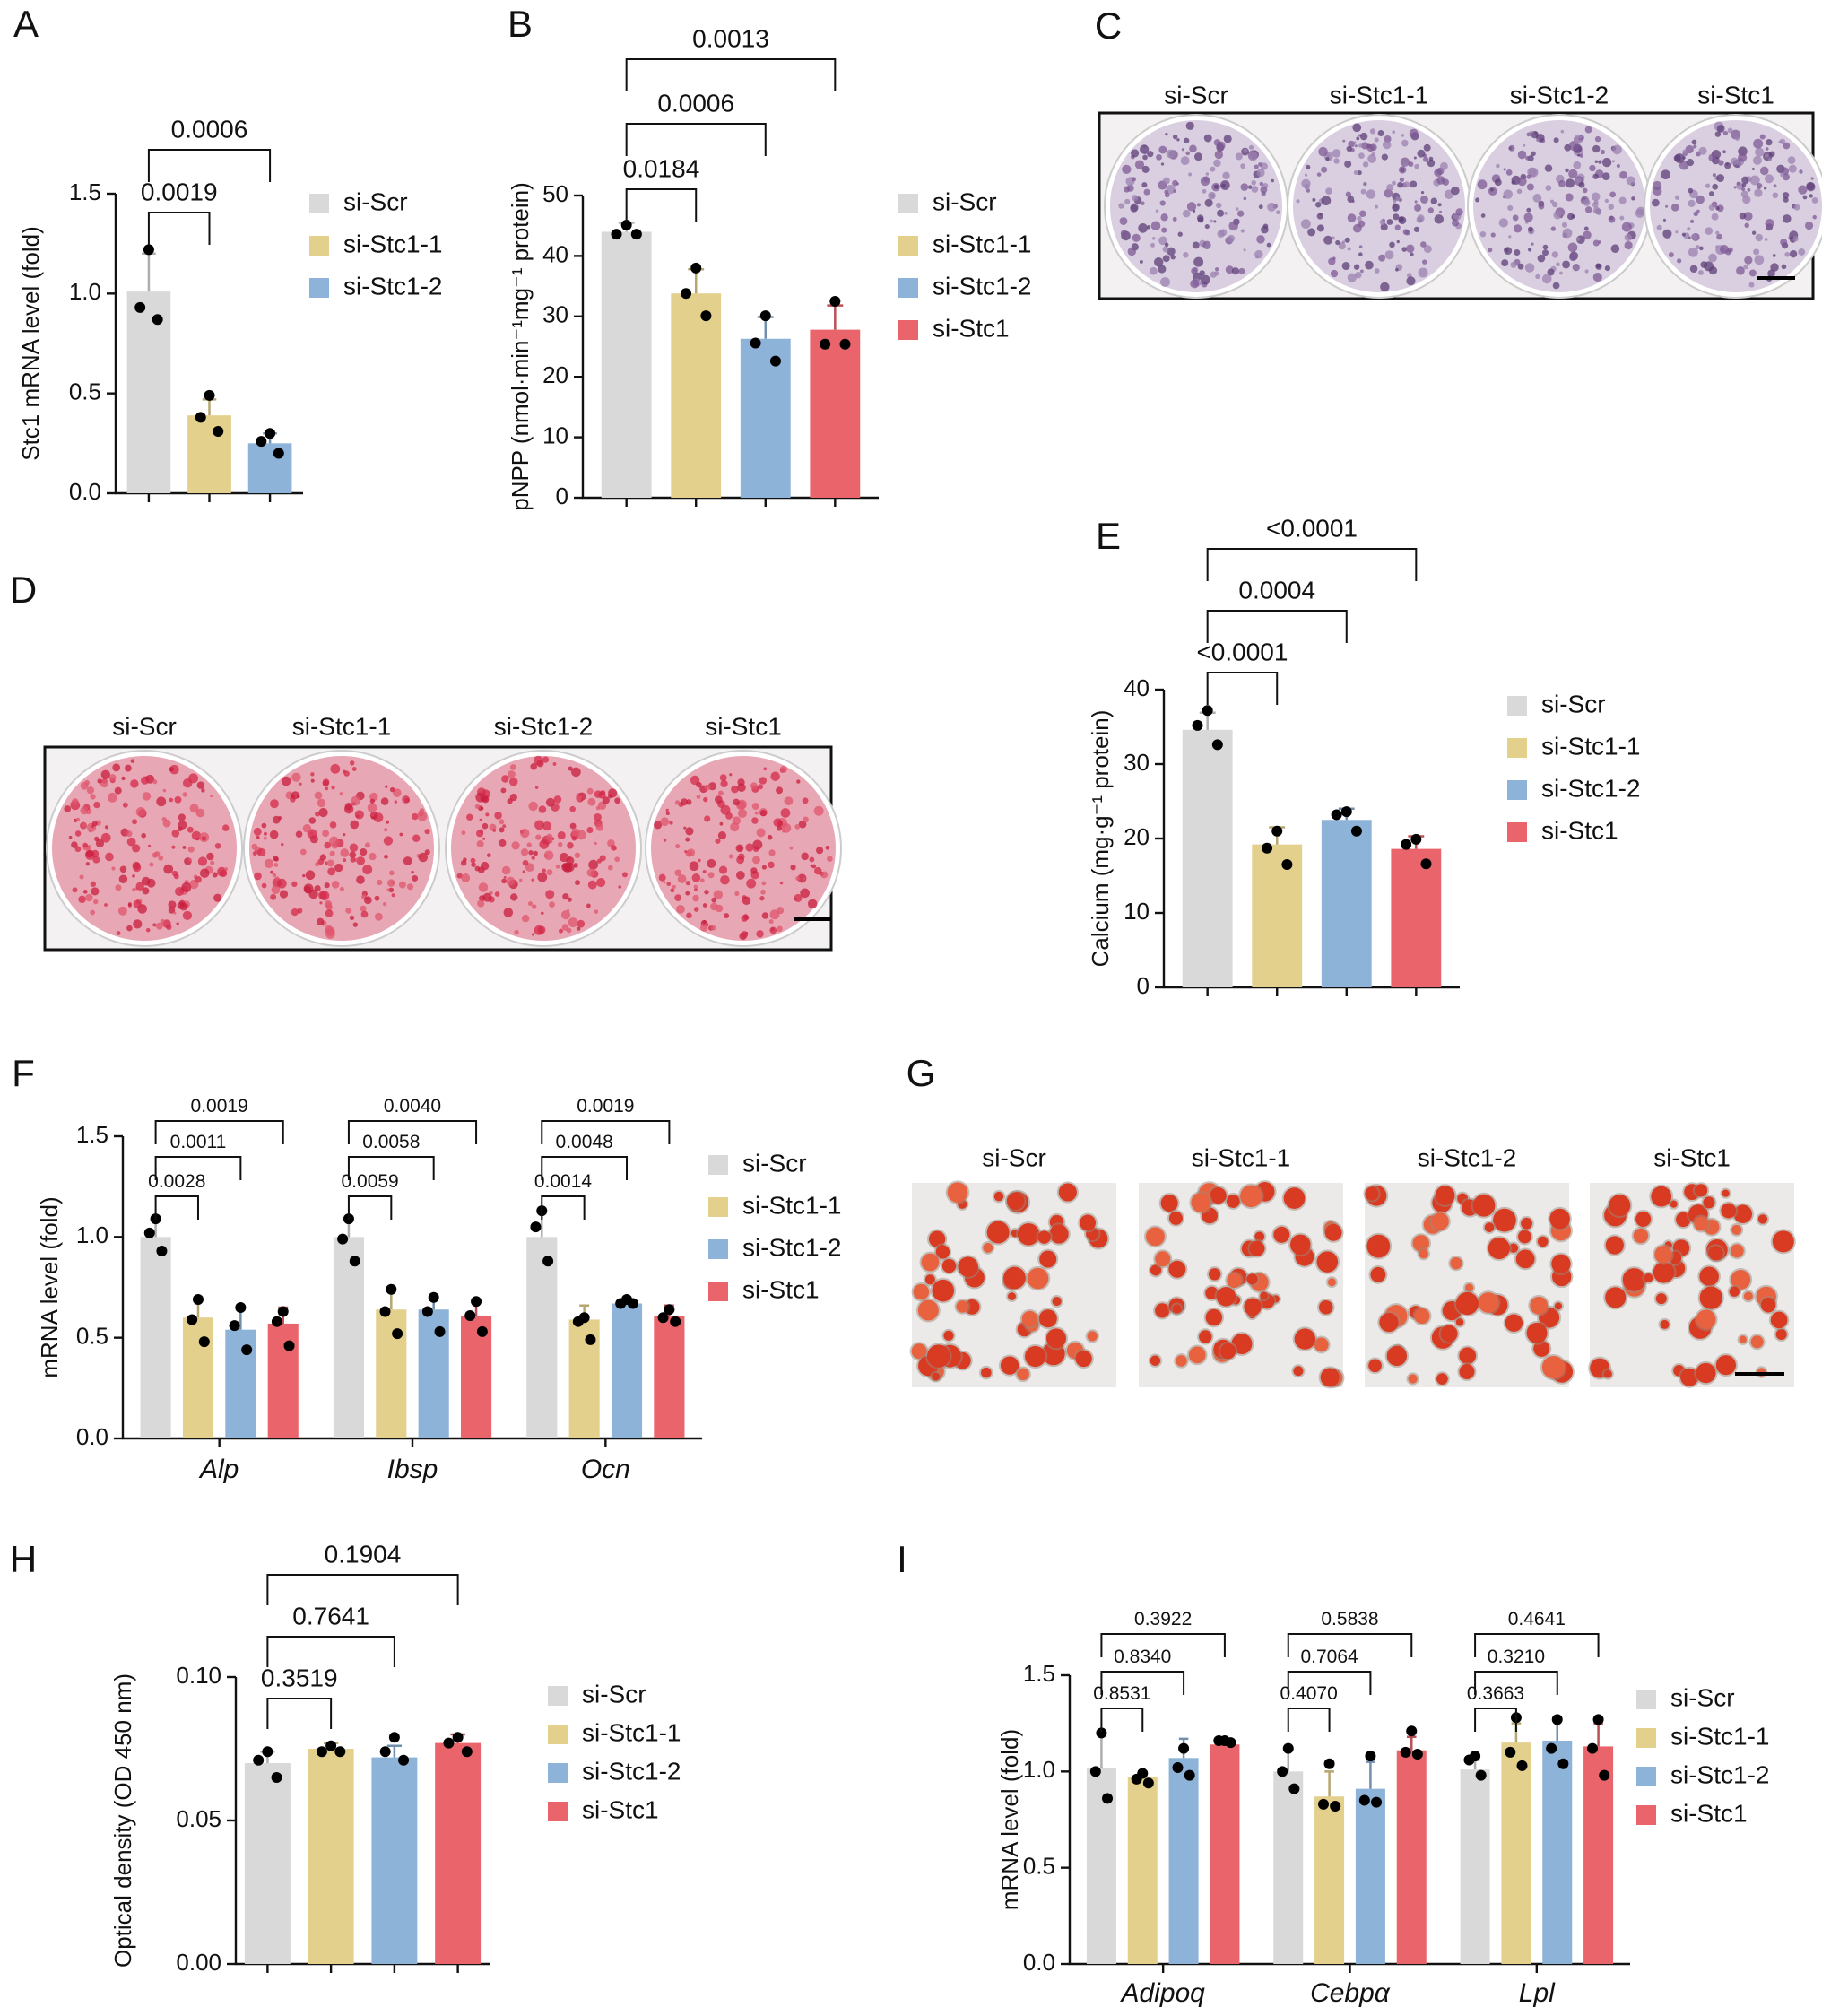 The height and width of the screenshot is (2016, 1822). Describe the element at coordinates (412, 1469) in the screenshot. I see `x-tick-label: Ibsp` at that location.